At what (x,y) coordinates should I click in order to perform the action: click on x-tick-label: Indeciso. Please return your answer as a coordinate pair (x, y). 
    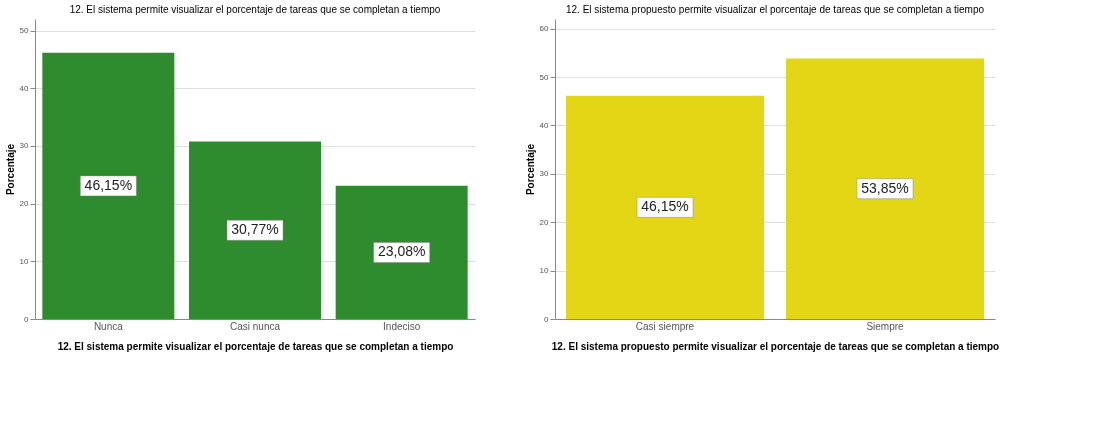
    Looking at the image, I should click on (402, 326).